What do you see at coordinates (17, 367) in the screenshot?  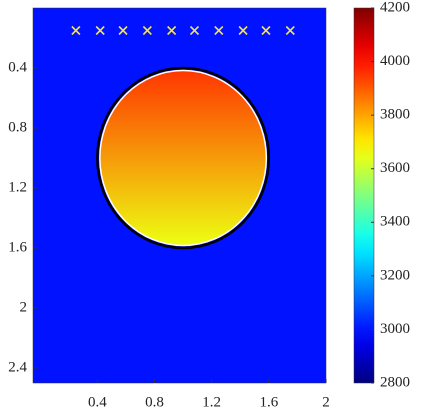 I see `y-tick-label: 2.4` at bounding box center [17, 367].